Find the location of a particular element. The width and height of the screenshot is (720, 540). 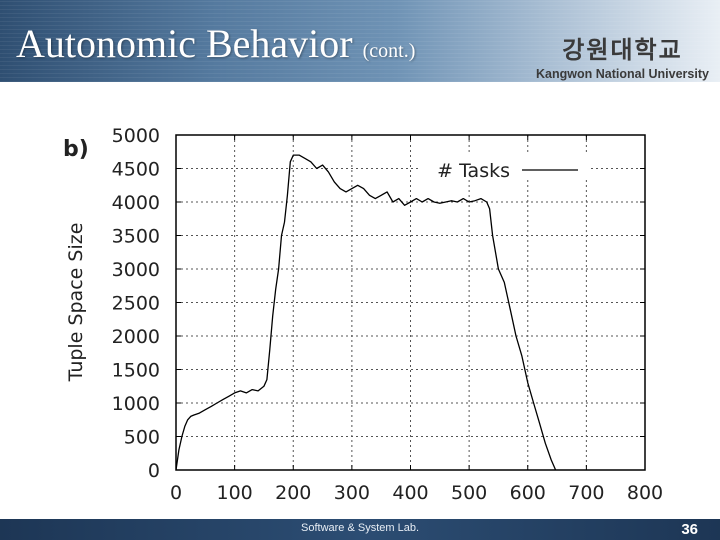

y-tick-label: 0 is located at coordinates (154, 471).